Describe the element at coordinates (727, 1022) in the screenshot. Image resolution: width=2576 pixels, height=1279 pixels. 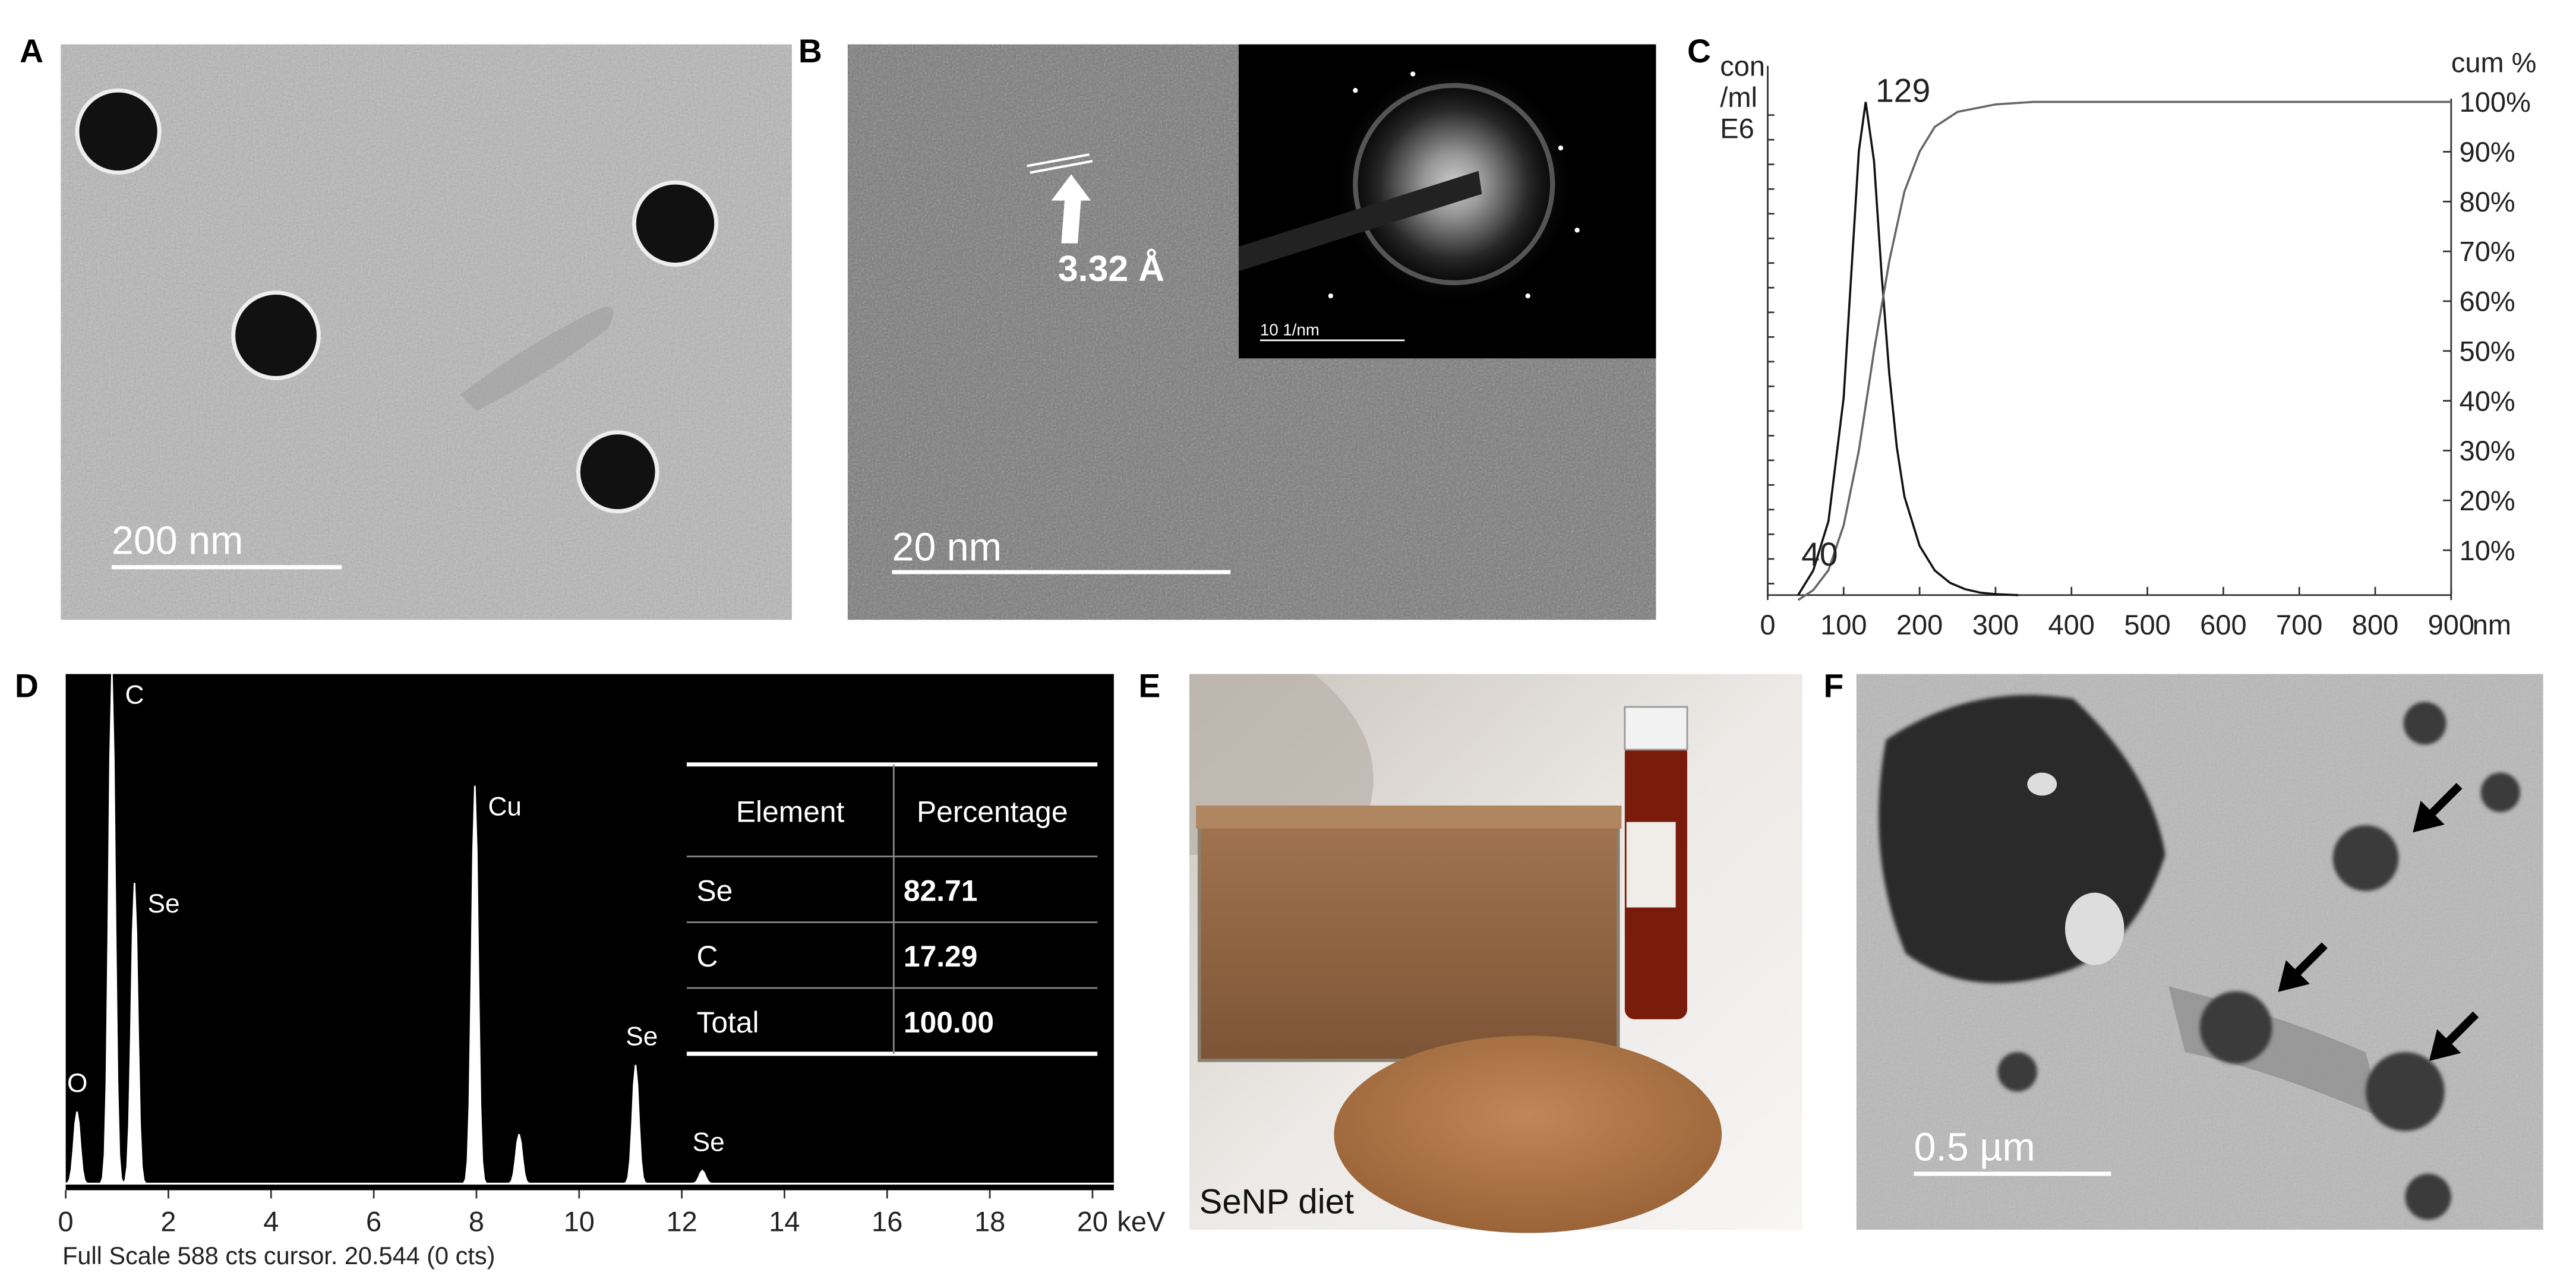
I see `table-cell: Total` at that location.